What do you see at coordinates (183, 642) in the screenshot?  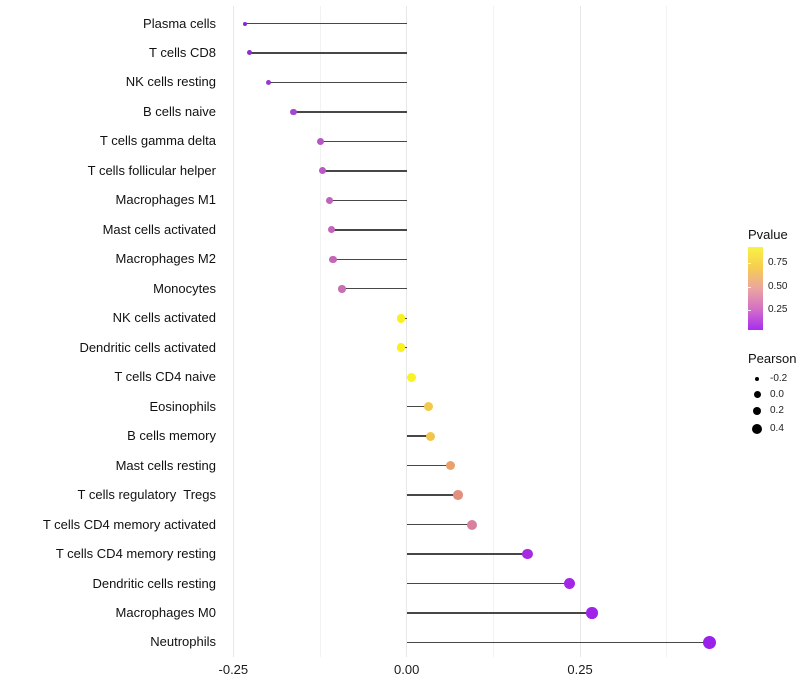 I see `category-label: Neutrophils` at bounding box center [183, 642].